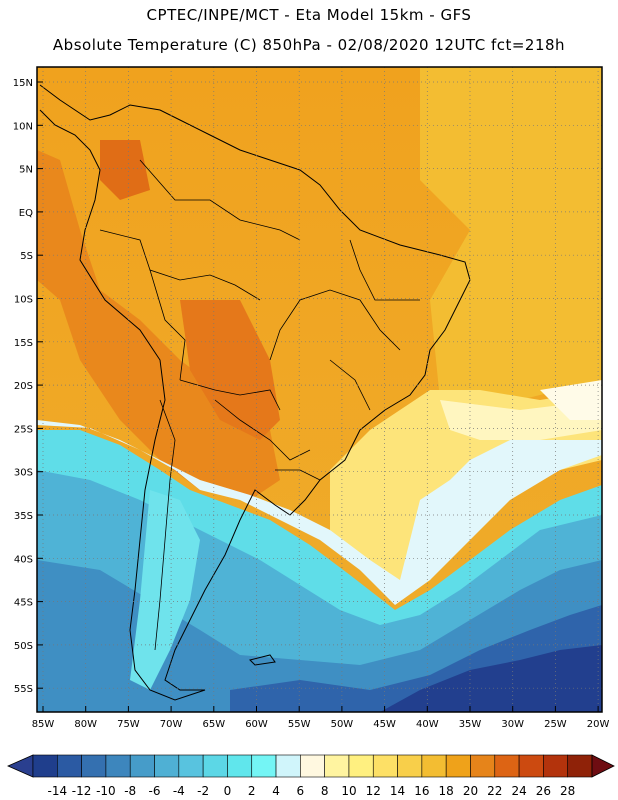  What do you see at coordinates (26, 170) in the screenshot?
I see `lat-label: 5N` at bounding box center [26, 170].